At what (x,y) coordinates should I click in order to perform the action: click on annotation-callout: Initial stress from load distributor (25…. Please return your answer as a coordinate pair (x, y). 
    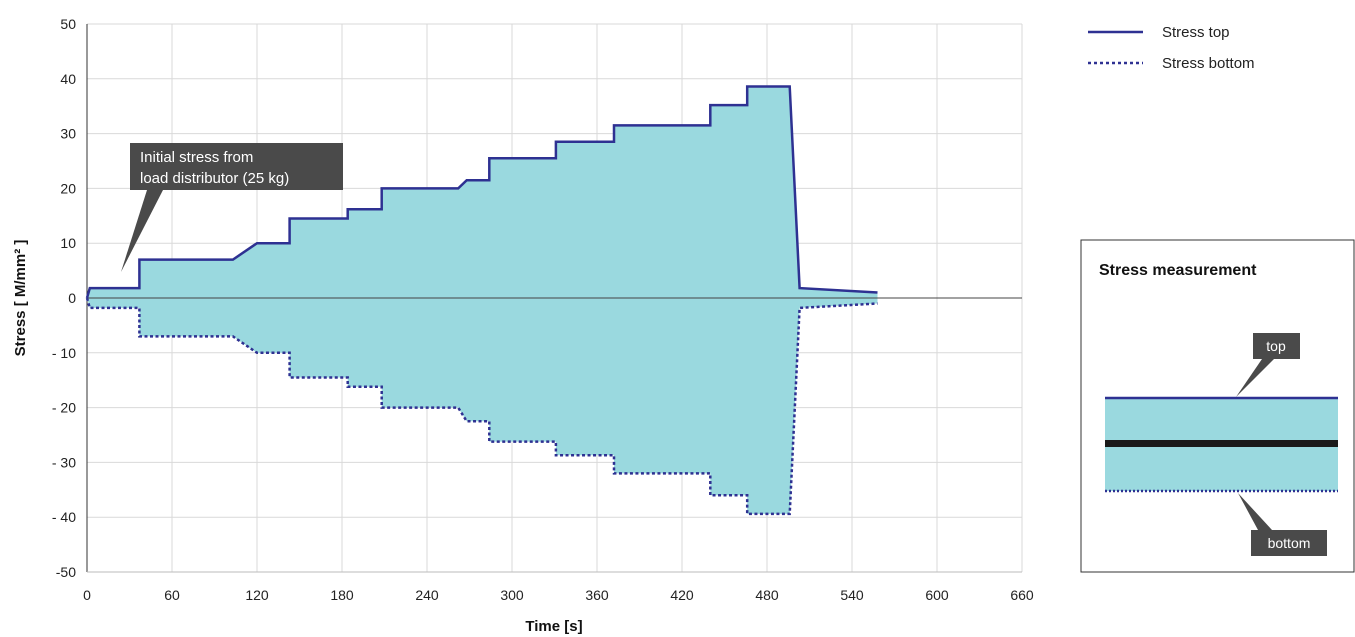
    Looking at the image, I should click on (232, 207).